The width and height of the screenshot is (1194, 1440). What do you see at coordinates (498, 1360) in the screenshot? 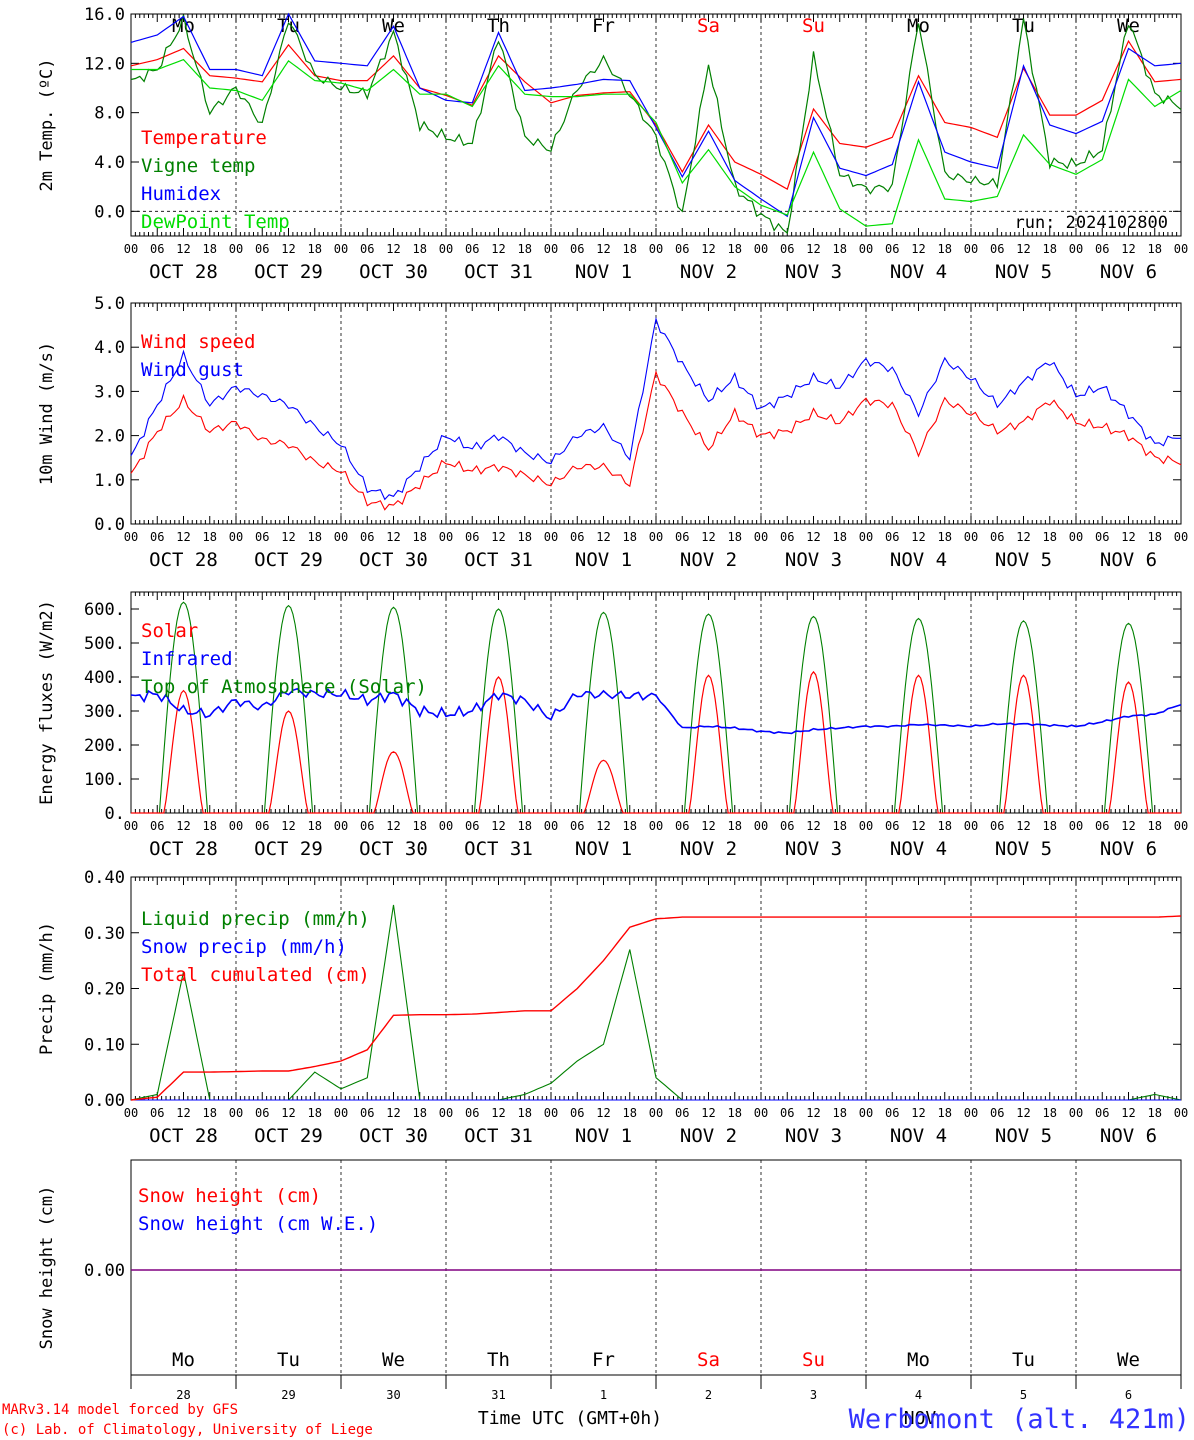
I see `day-name-label: Th` at bounding box center [498, 1360].